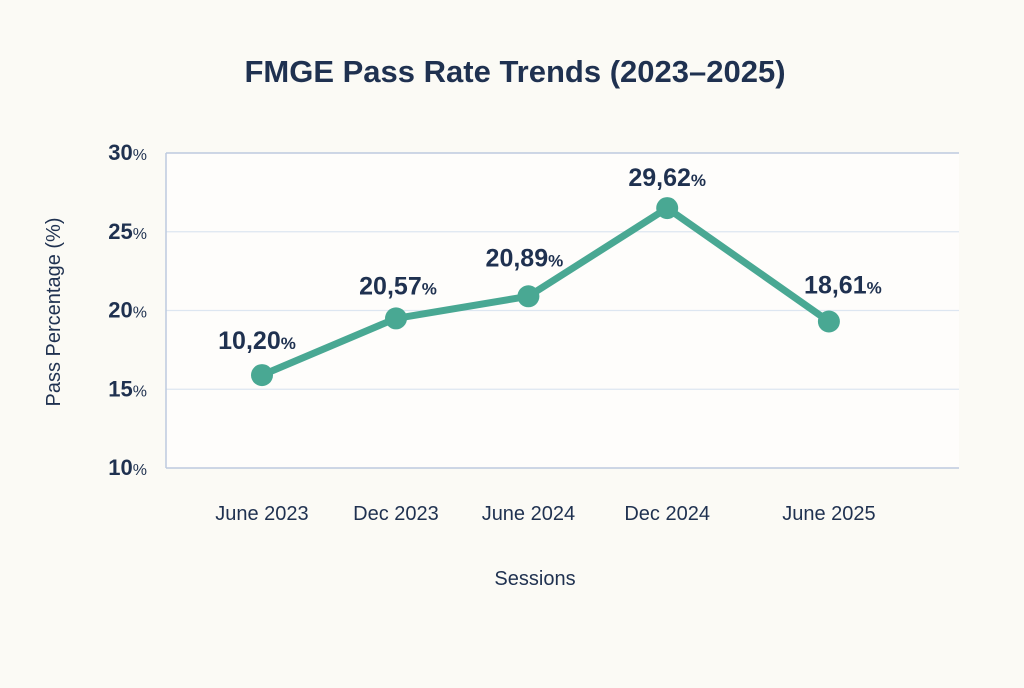 Image resolution: width=1024 pixels, height=688 pixels. What do you see at coordinates (843, 286) in the screenshot?
I see `data-label: 18,61%` at bounding box center [843, 286].